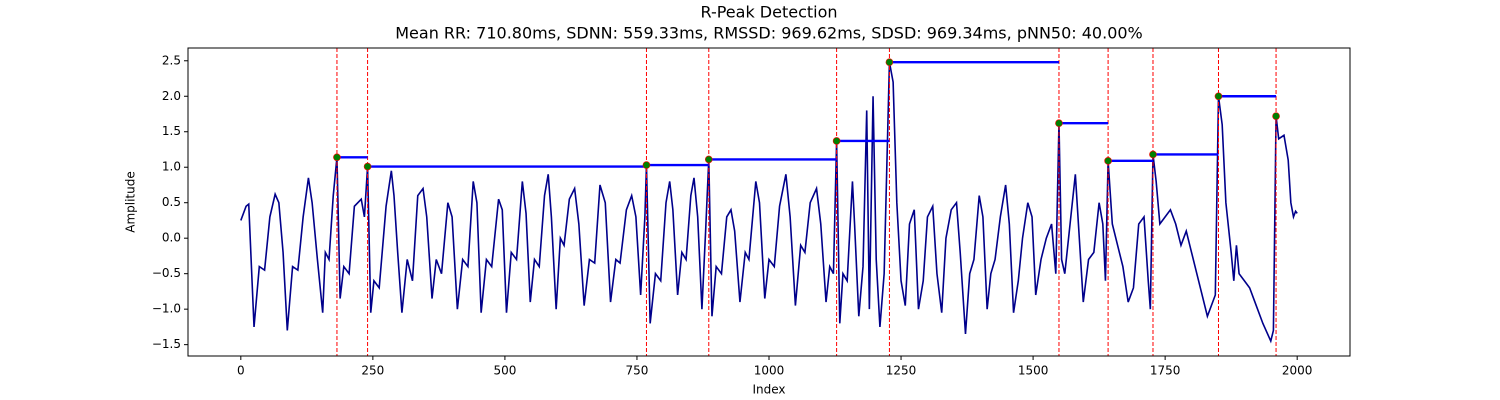 The width and height of the screenshot is (1500, 400). What do you see at coordinates (372, 371) in the screenshot?
I see `x-tick-label: 250` at bounding box center [372, 371].